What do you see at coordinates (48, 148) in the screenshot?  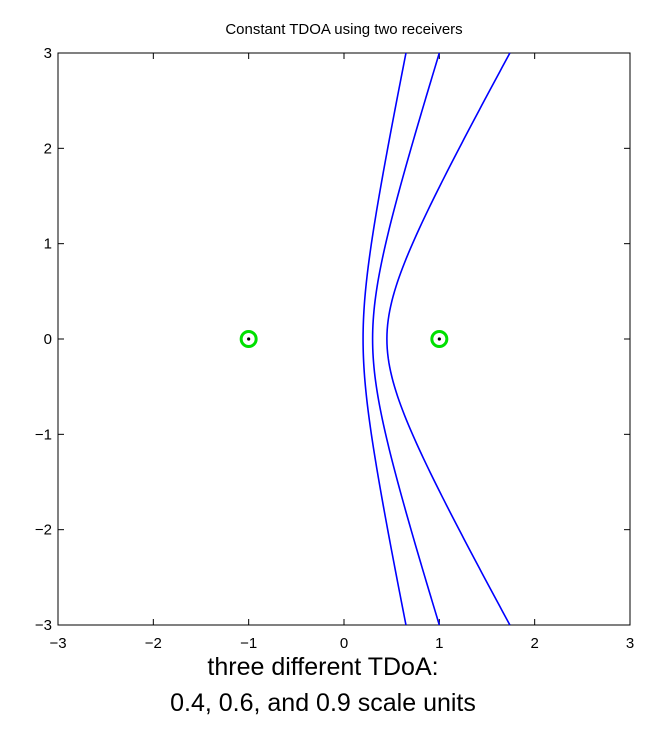 I see `y-tick-label: 2` at bounding box center [48, 148].